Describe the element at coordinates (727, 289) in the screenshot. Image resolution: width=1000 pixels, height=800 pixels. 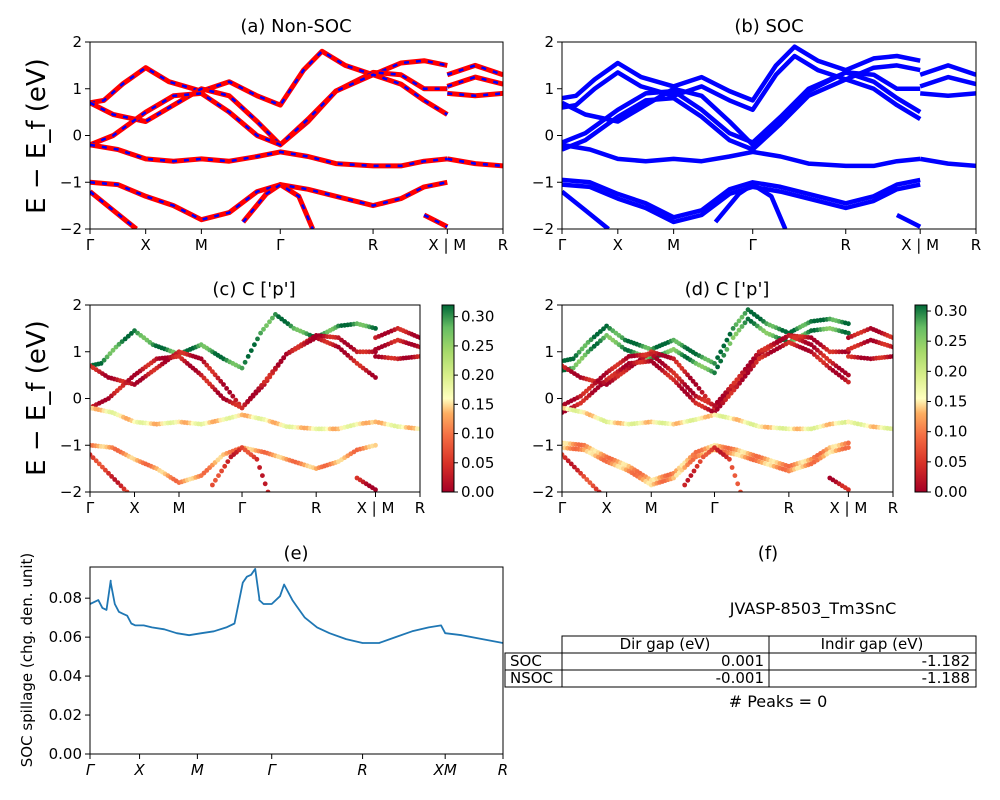
I see `panel-d-title: (d) C ['p']` at that location.